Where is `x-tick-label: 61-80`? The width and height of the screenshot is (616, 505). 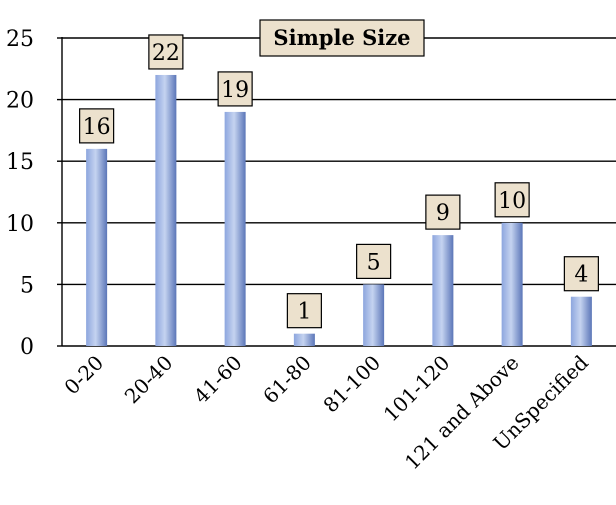
x-tick-label: 61-80 is located at coordinates (287, 380).